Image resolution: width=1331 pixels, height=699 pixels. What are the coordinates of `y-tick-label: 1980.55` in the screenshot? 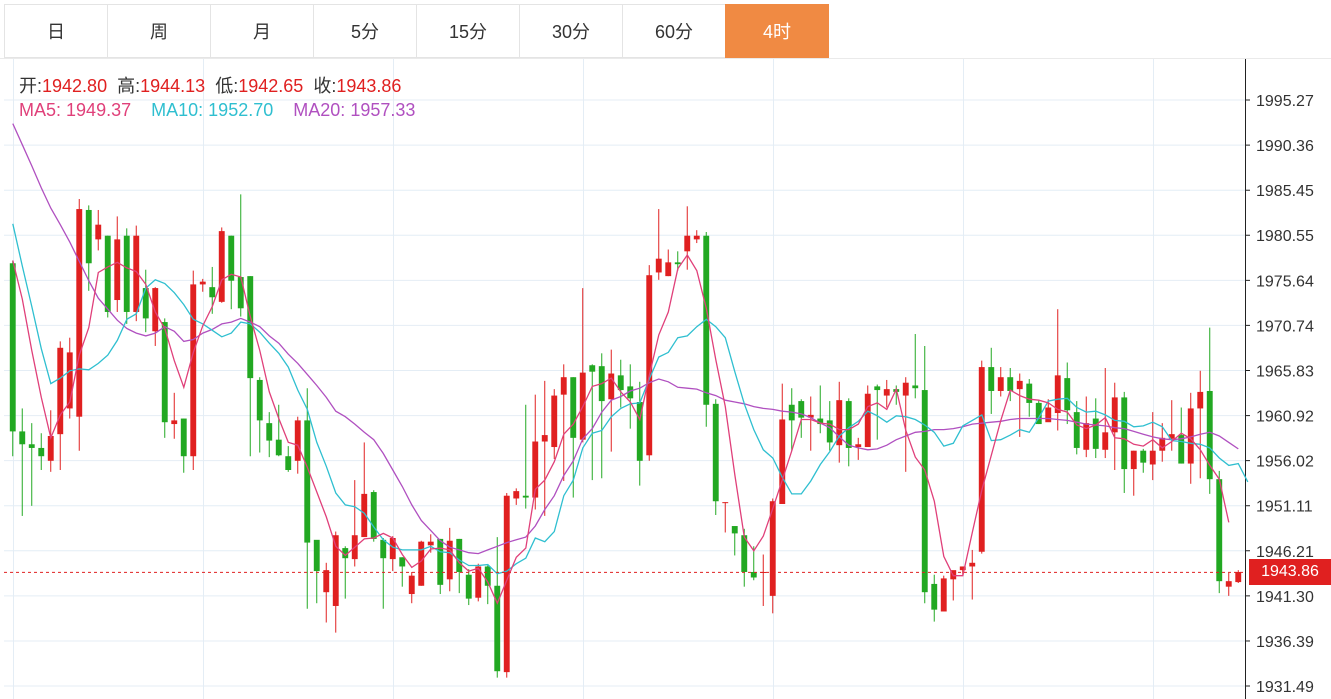 It's located at (1285, 236).